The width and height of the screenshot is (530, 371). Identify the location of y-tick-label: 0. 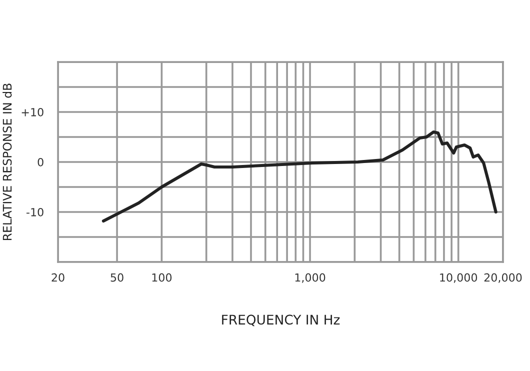
(41, 162).